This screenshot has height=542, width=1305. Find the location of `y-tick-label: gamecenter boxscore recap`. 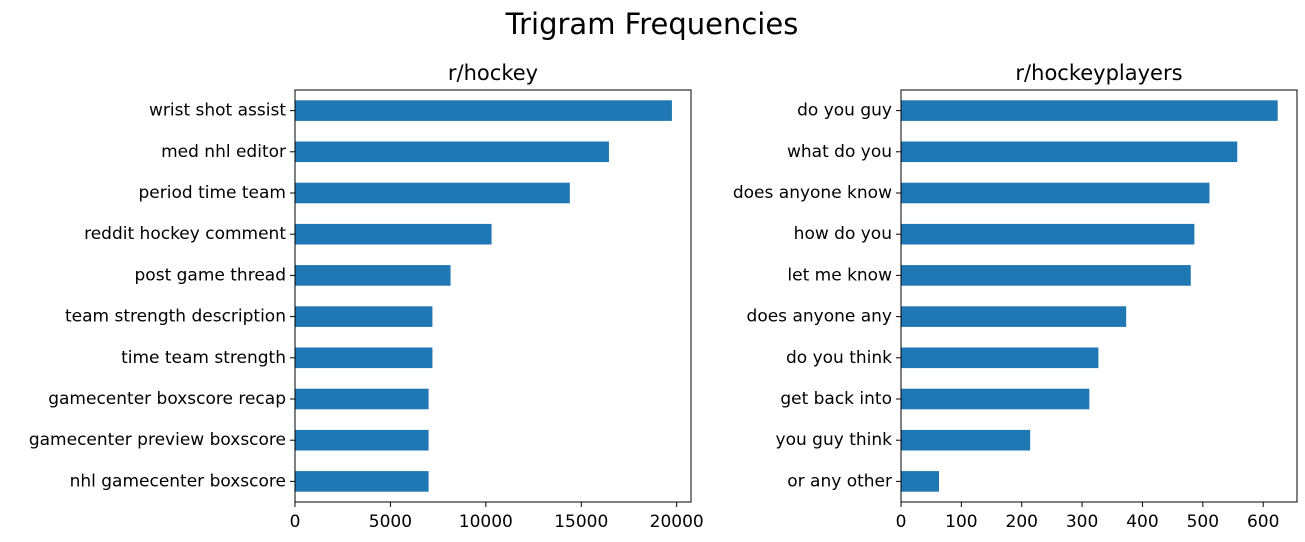

y-tick-label: gamecenter boxscore recap is located at coordinates (167, 399).